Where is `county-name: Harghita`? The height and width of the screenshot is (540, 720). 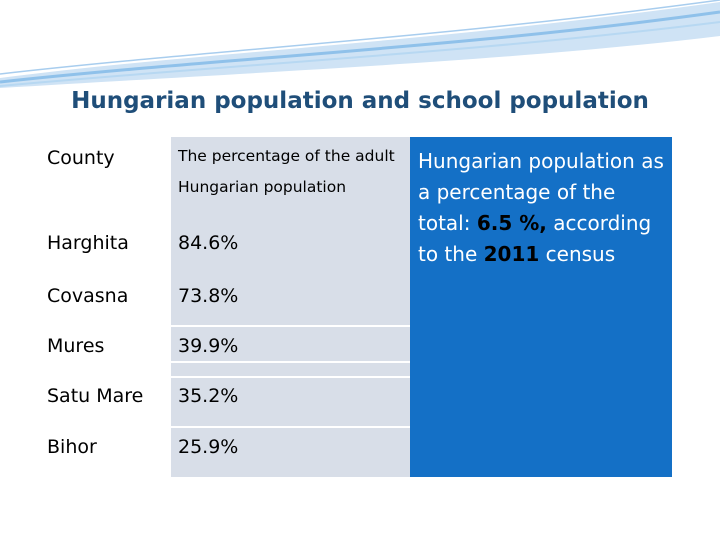
county-name: Harghita is located at coordinates (88, 243).